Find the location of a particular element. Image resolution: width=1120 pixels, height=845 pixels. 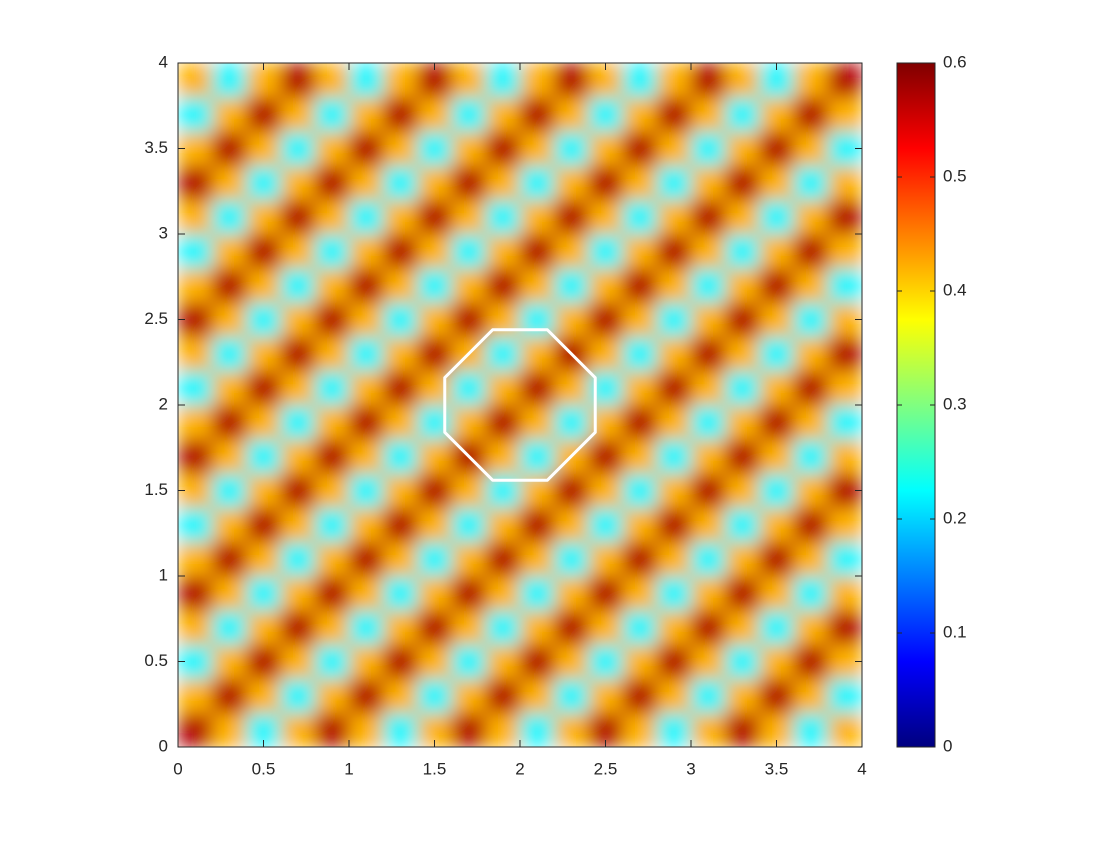

x-tick-label: 2.5 is located at coordinates (606, 768).